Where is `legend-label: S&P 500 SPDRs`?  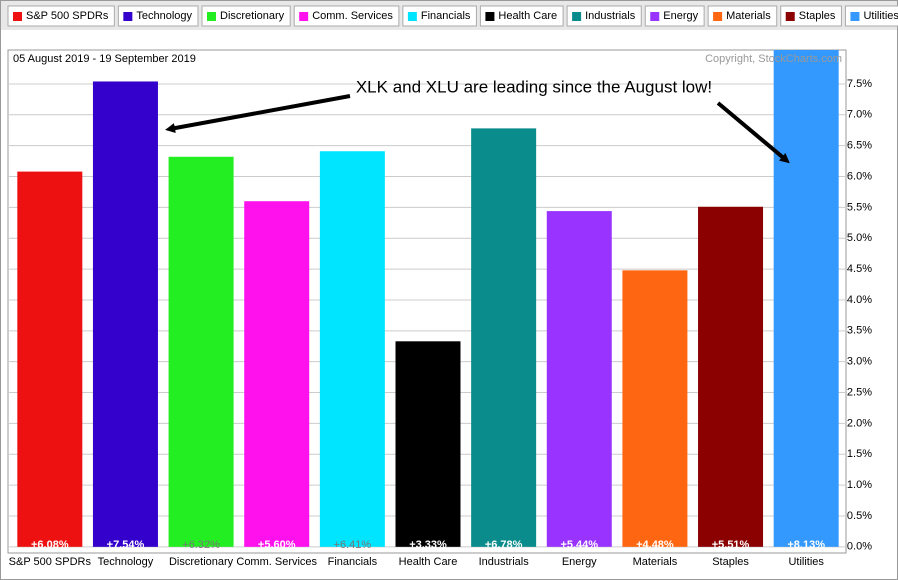 legend-label: S&P 500 SPDRs is located at coordinates (67, 16).